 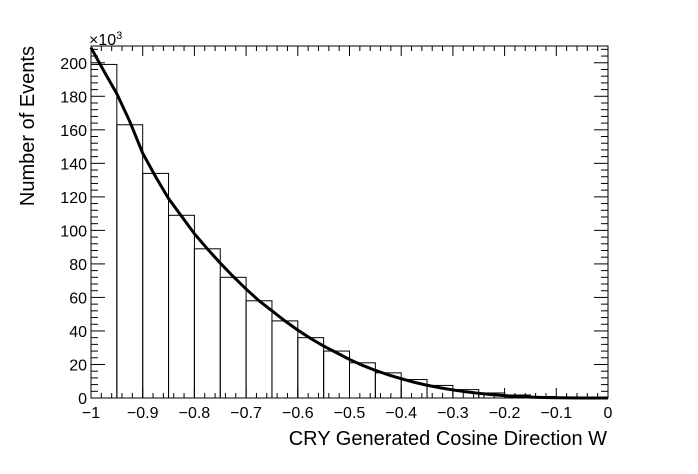 What do you see at coordinates (298, 413) in the screenshot?
I see `x-tick-label: −0.6` at bounding box center [298, 413].